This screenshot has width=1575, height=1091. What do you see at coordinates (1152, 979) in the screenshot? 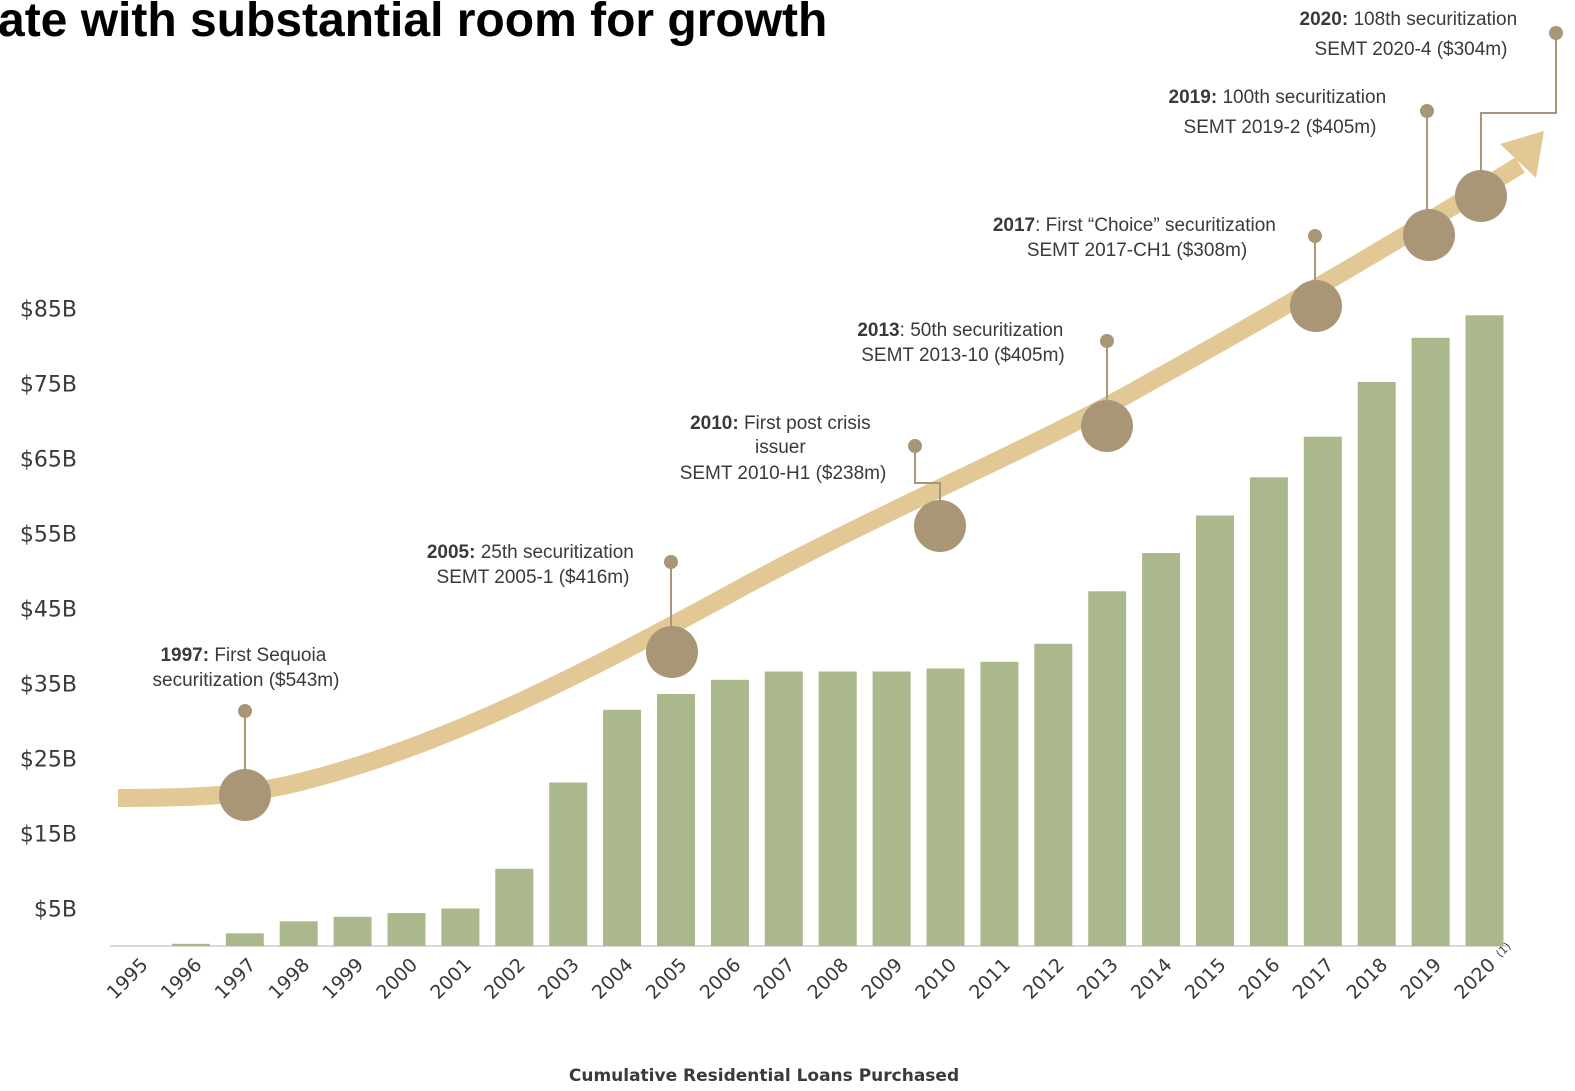
I see `x-tick-label: 2014` at bounding box center [1152, 979].